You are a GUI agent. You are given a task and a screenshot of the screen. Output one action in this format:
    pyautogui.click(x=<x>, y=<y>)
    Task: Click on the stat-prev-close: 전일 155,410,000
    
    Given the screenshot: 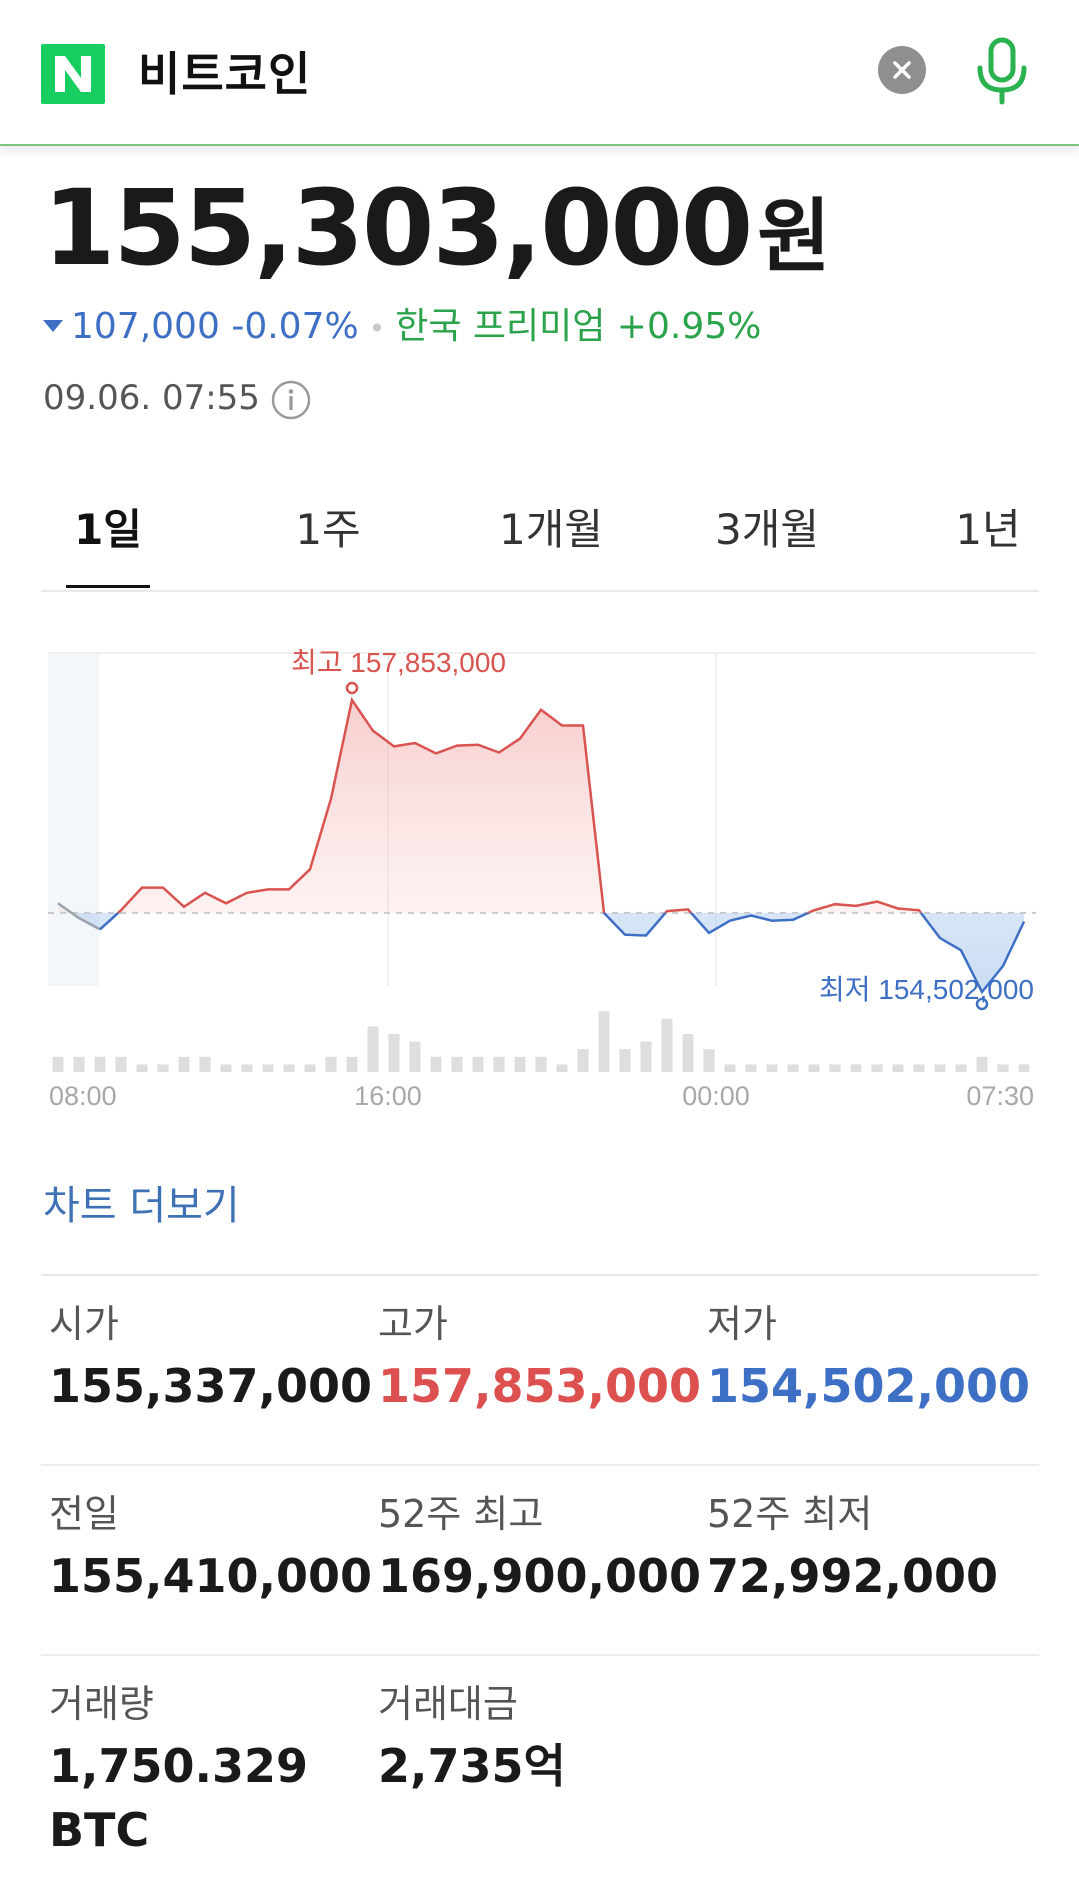 What is the action you would take?
    pyautogui.click(x=211, y=1548)
    